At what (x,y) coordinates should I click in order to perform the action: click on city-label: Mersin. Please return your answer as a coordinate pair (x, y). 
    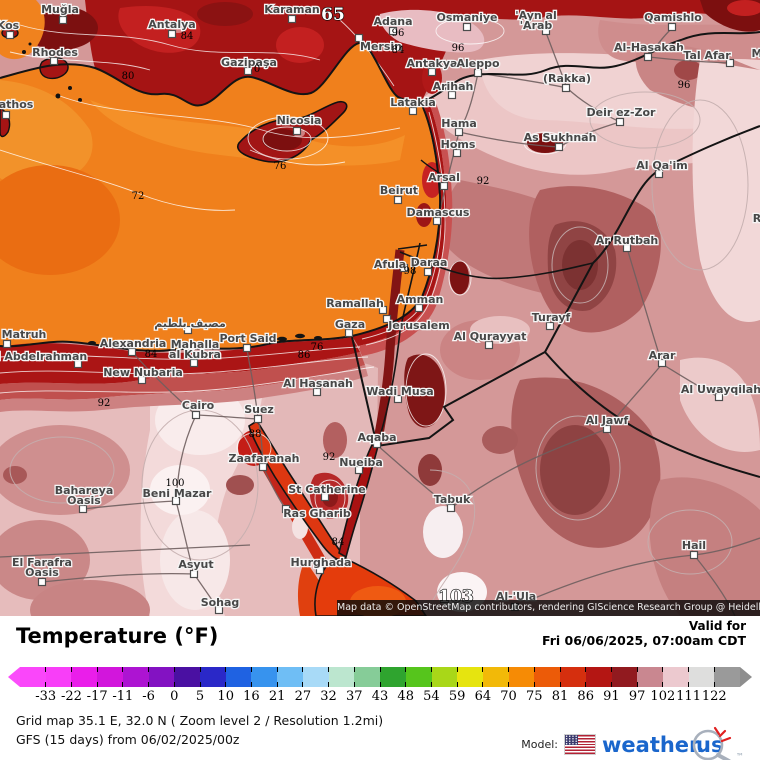
    Looking at the image, I should click on (381, 46).